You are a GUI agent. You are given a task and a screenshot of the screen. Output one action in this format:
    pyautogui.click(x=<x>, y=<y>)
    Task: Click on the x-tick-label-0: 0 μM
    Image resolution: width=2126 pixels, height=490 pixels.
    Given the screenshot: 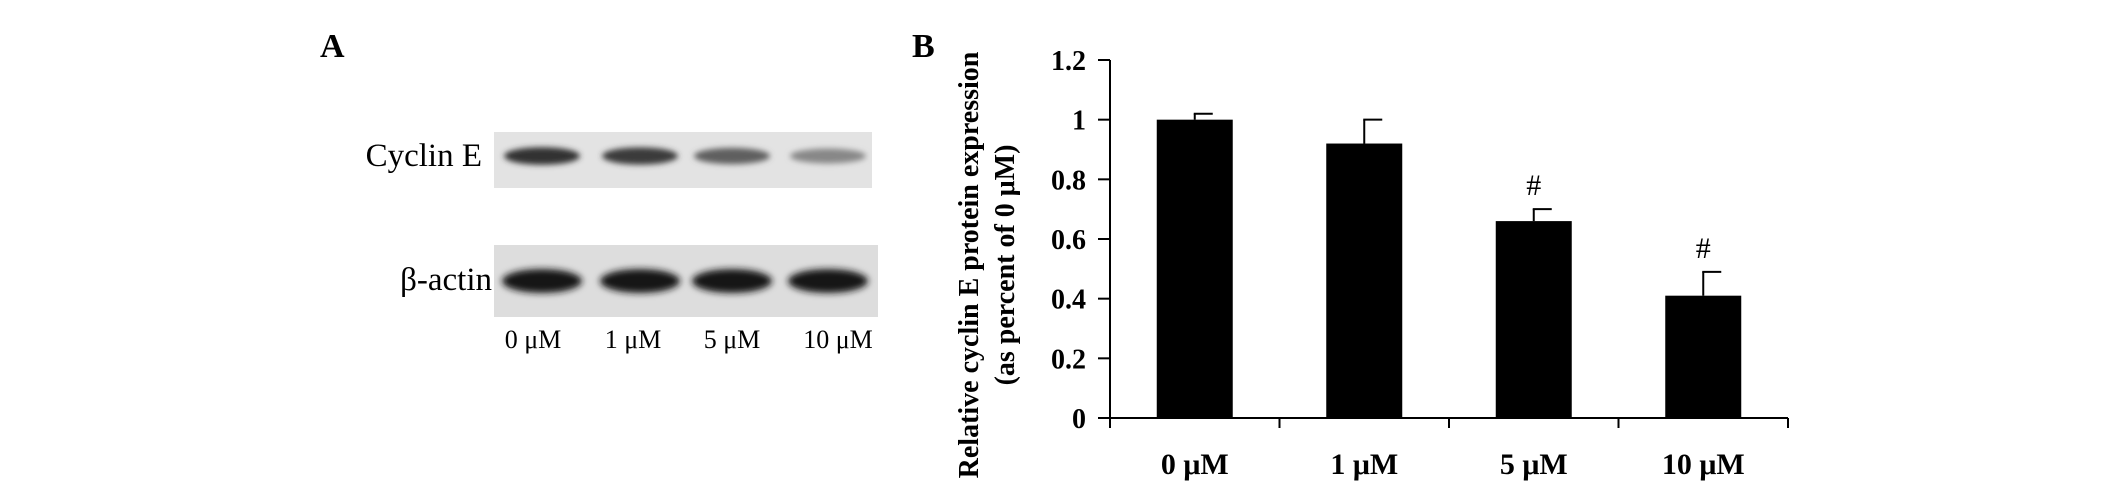 What is the action you would take?
    pyautogui.click(x=1195, y=464)
    